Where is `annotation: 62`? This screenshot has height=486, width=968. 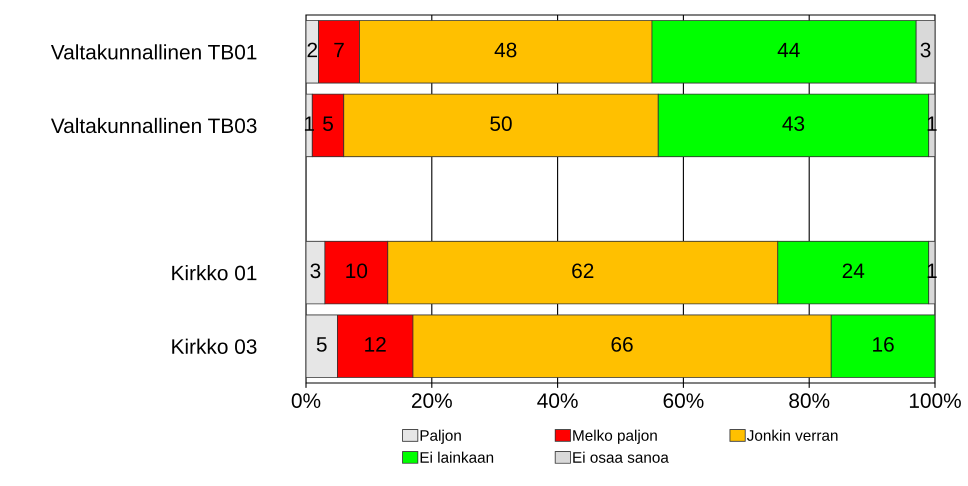 annotation: 62 is located at coordinates (583, 270).